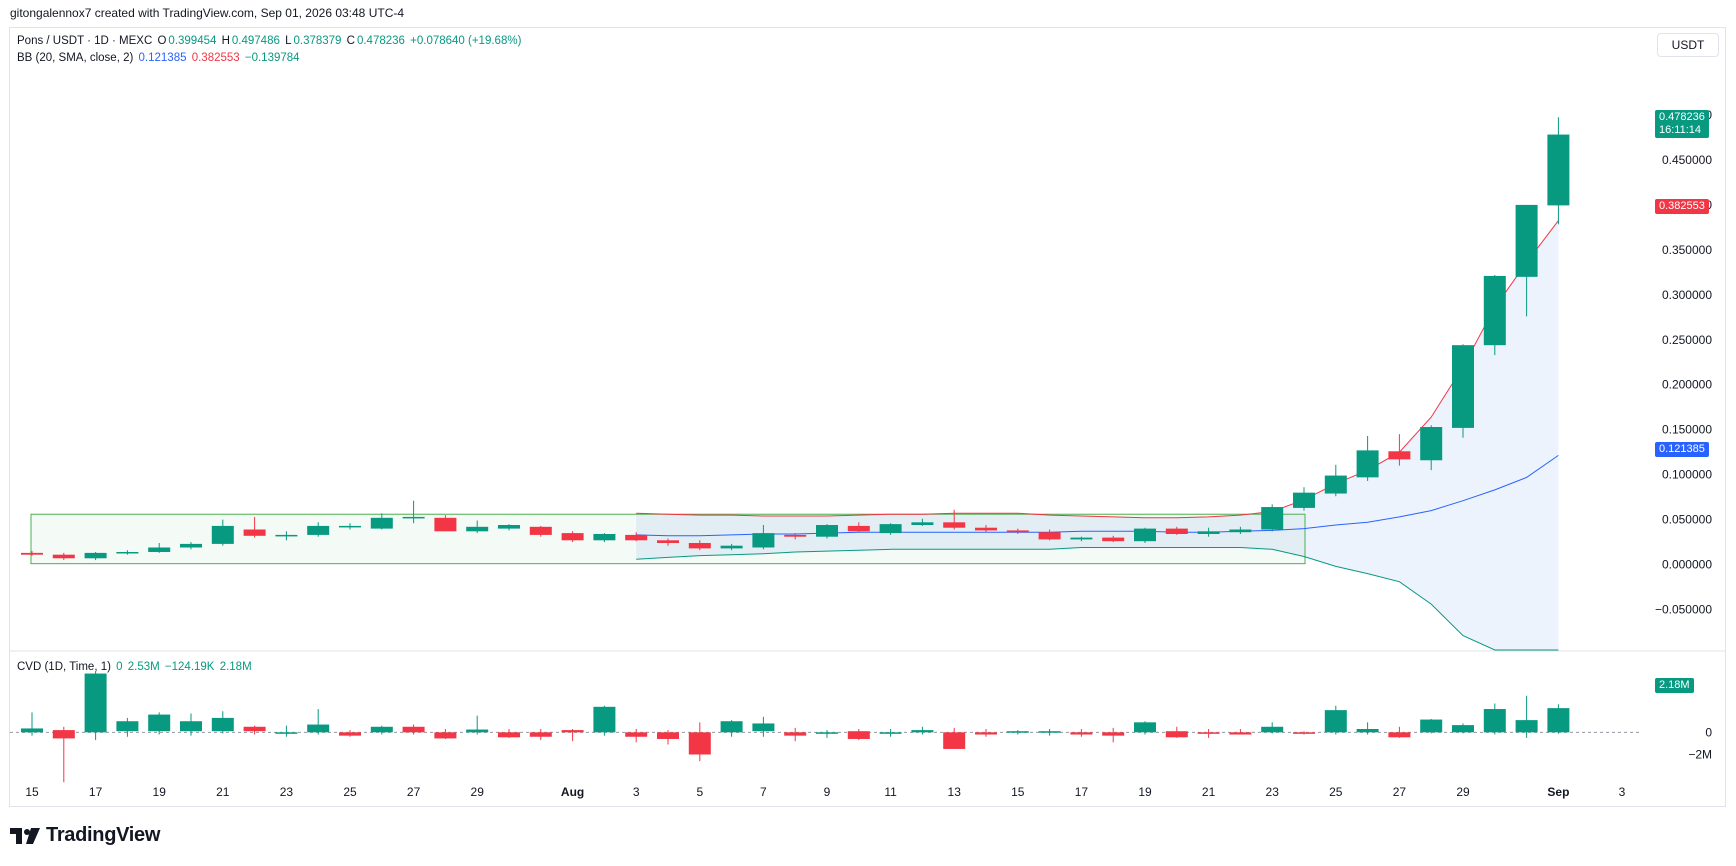 The width and height of the screenshot is (1736, 866). Describe the element at coordinates (1687, 250) in the screenshot. I see `price-axis-label: 0.350000` at that location.